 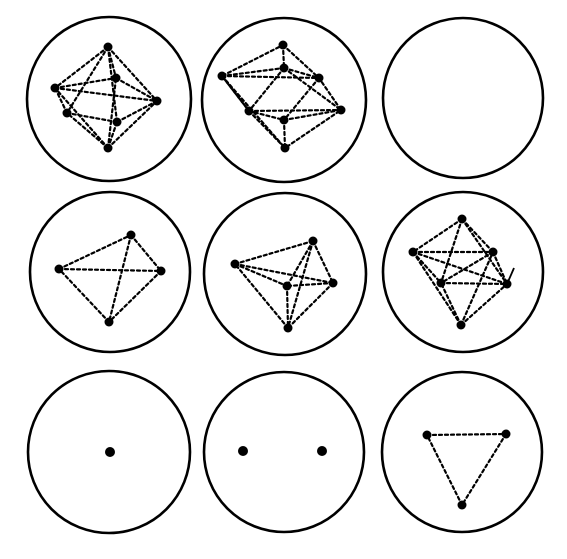 I want to click on panel-6-vertices, so click(x=460, y=272).